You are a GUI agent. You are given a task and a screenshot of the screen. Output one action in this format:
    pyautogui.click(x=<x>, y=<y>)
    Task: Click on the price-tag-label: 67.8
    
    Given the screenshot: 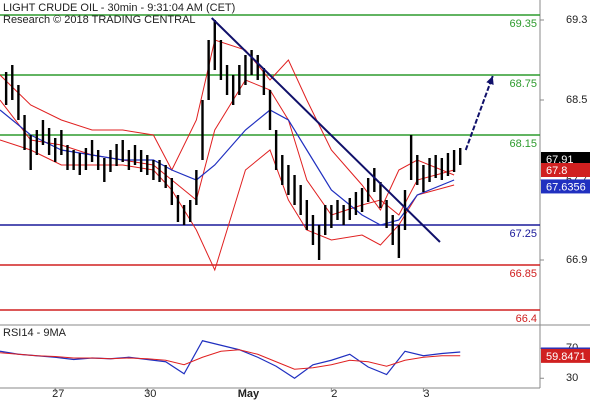 What is the action you would take?
    pyautogui.click(x=556, y=171)
    